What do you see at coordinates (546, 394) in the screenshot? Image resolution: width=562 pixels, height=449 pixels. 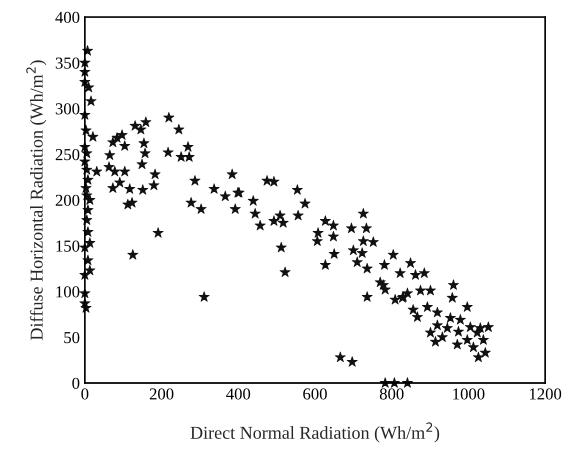 I see `x-tick-label: 1200` at bounding box center [546, 394].